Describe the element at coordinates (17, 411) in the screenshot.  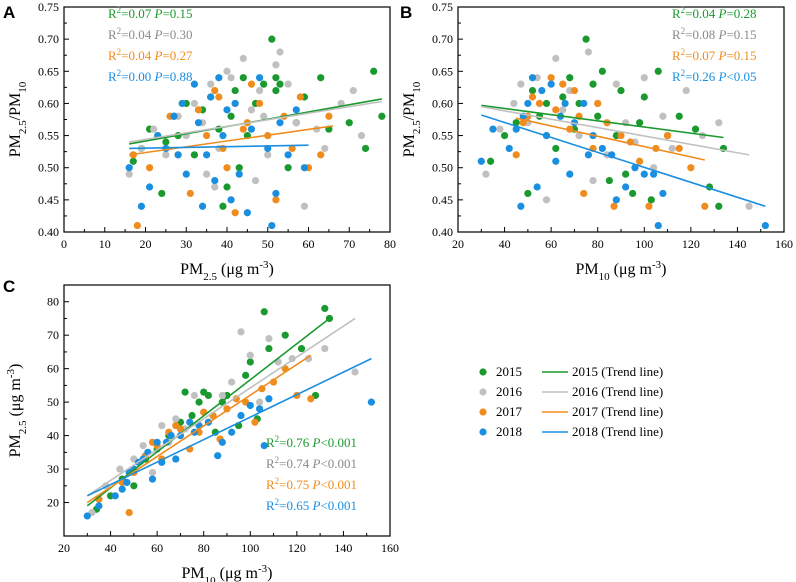
I see `y-axis-label-c: PM2.5 (μg m-3)` at that location.